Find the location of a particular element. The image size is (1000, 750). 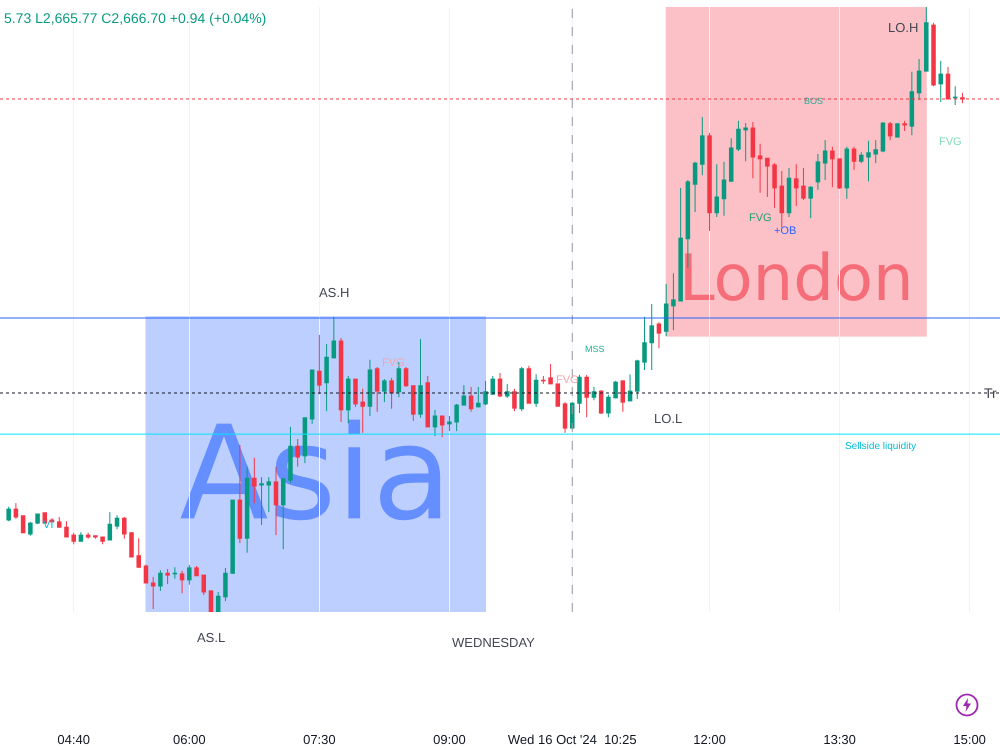

annotation: Tr is located at coordinates (991, 393).